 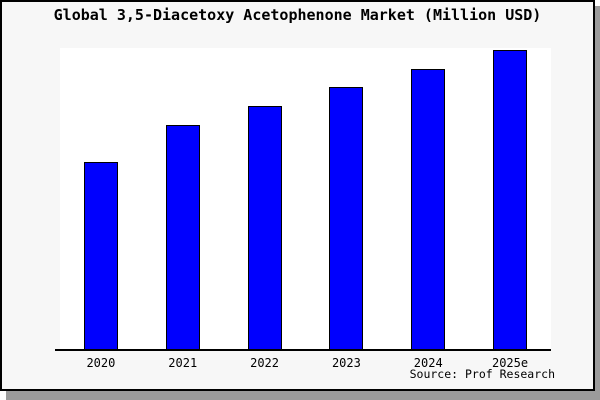 I want to click on x-axis-label-2023: 2023, so click(x=346, y=363).